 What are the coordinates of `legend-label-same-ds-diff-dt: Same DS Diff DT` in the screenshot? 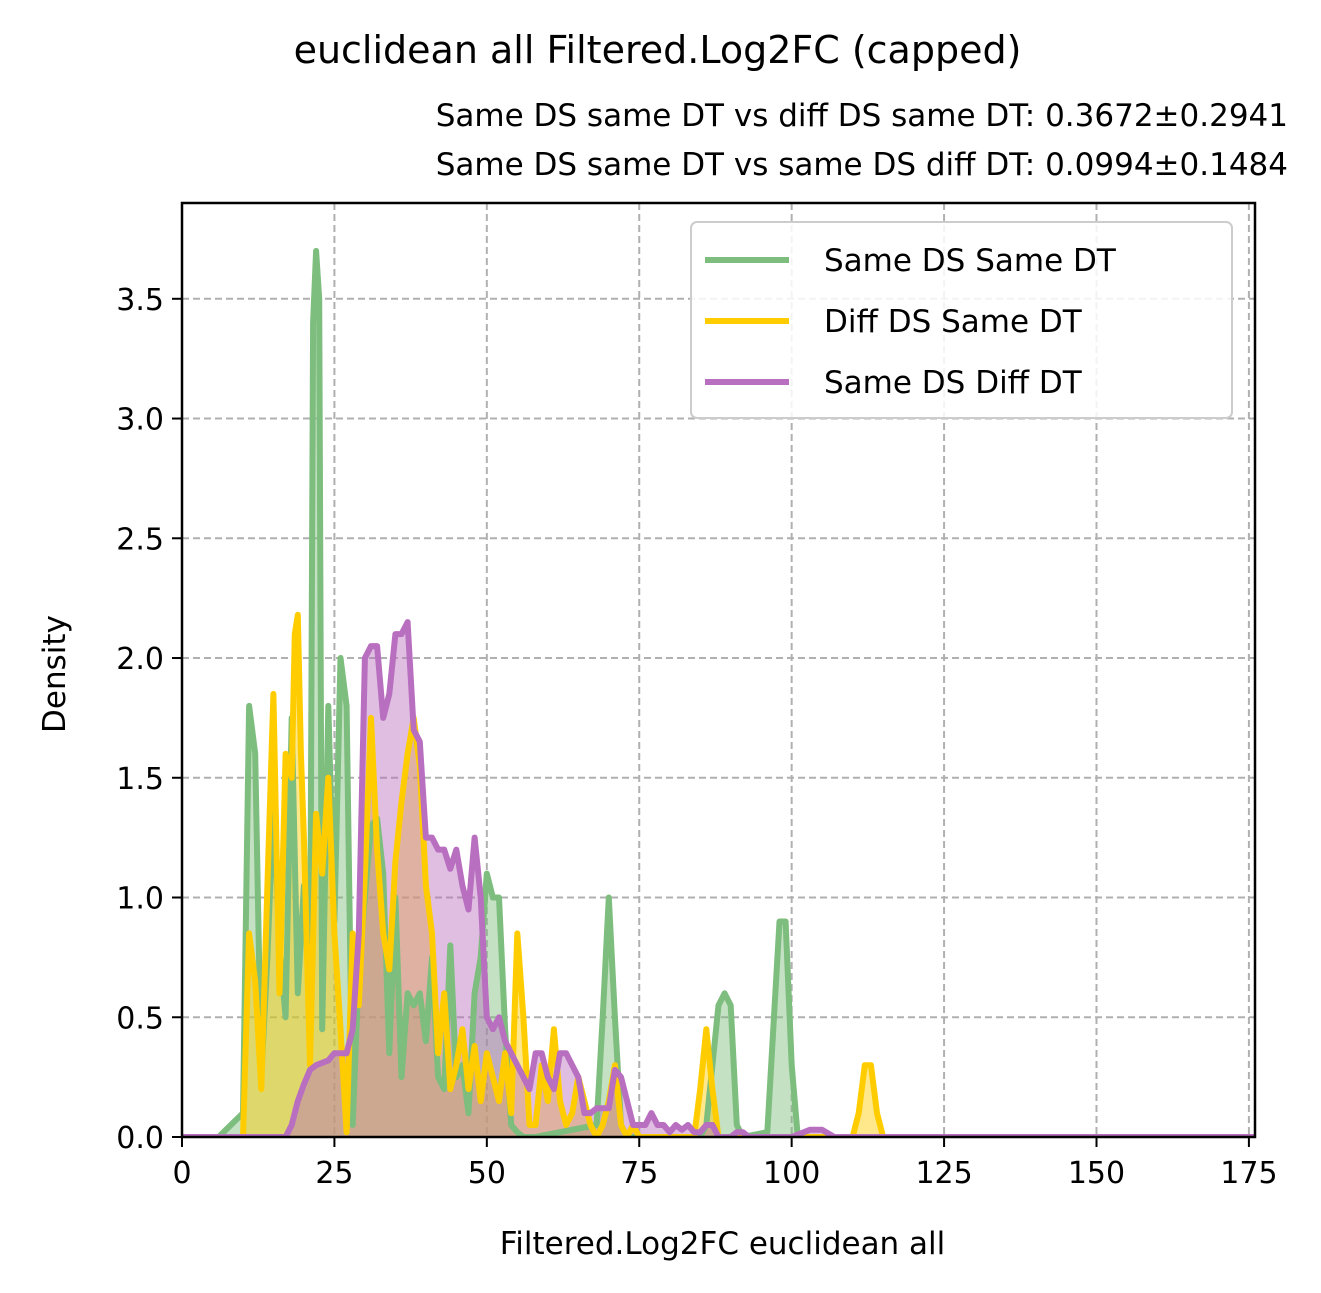 It's located at (953, 383).